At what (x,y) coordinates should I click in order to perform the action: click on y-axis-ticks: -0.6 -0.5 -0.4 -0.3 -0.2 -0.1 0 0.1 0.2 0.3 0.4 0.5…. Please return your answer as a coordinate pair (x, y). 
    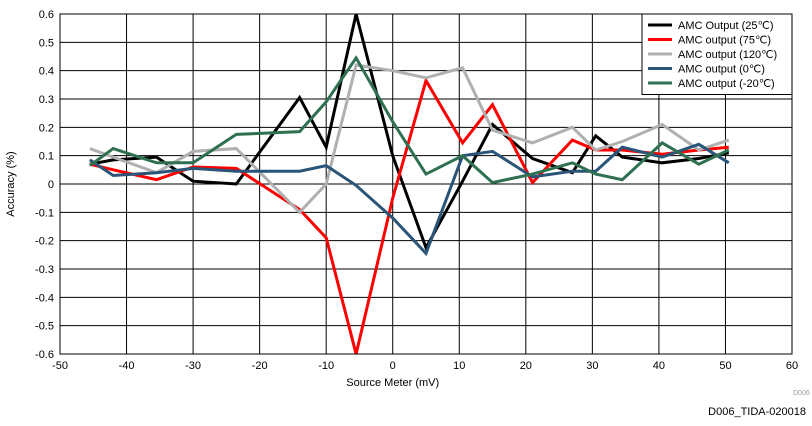
    Looking at the image, I should click on (44, 185).